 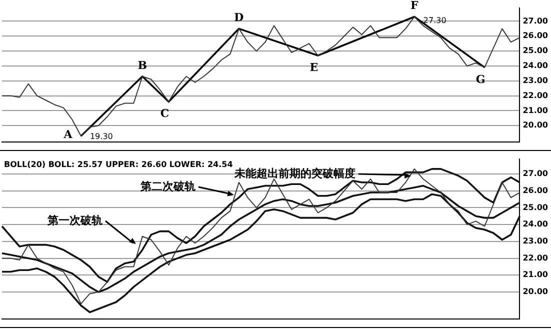 What do you see at coordinates (481, 79) in the screenshot?
I see `annotation: G` at bounding box center [481, 79].